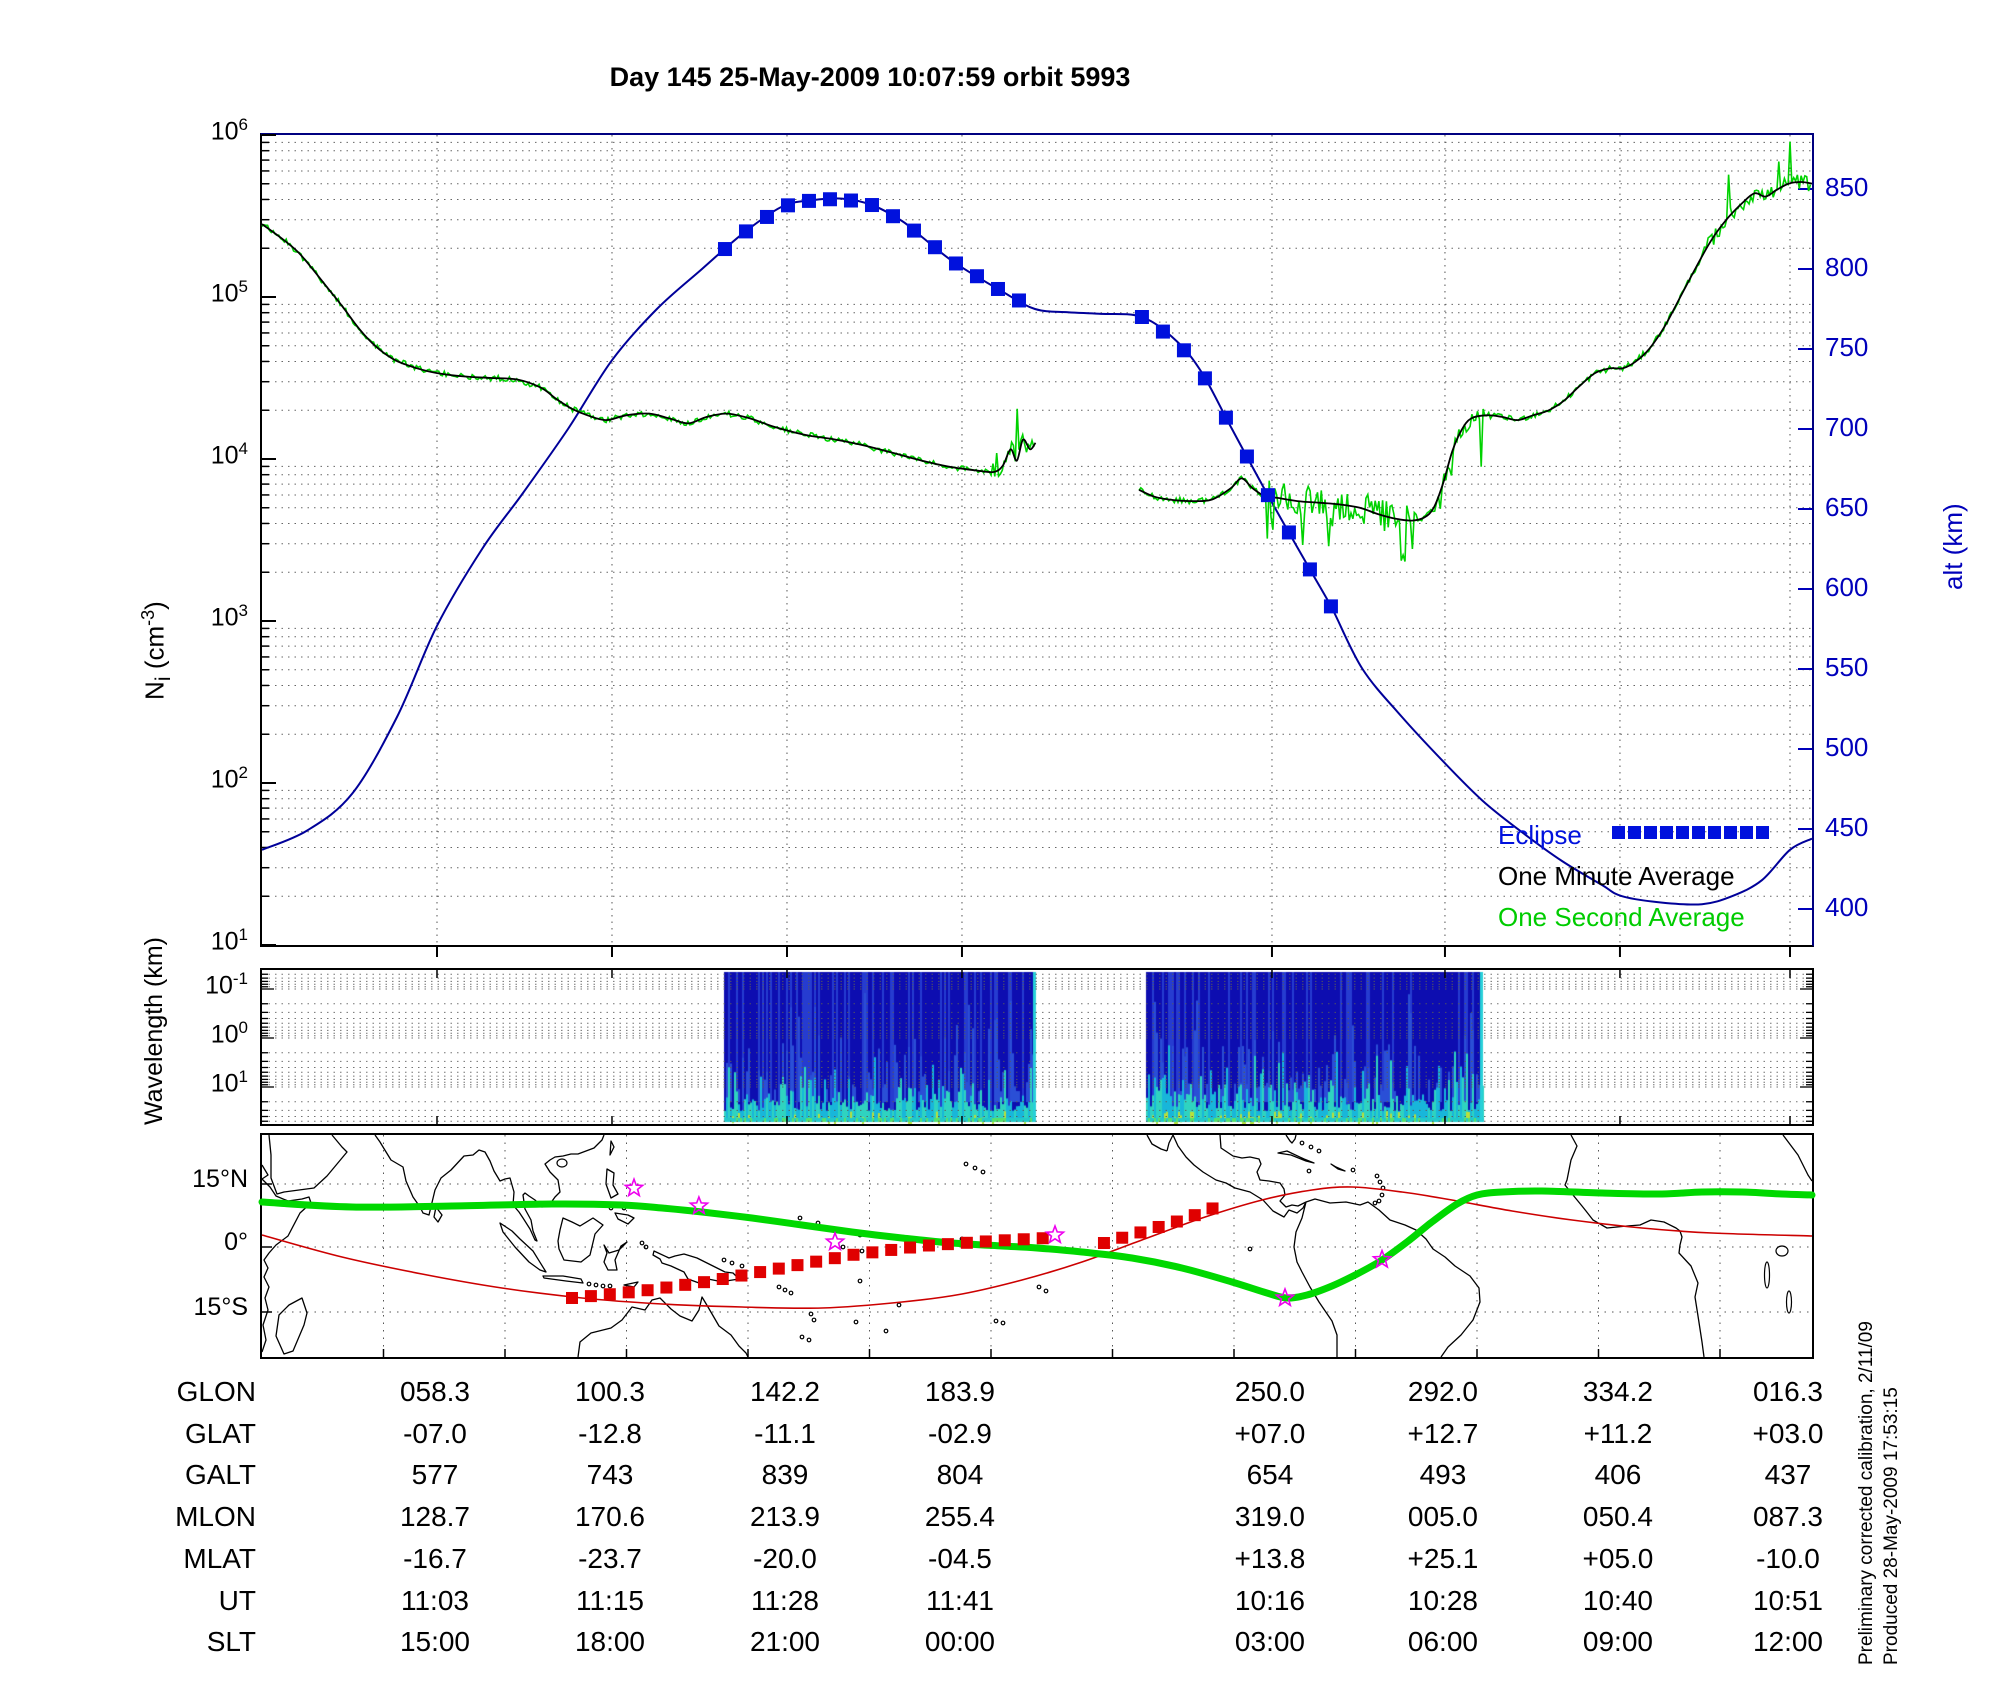 This screenshot has width=2000, height=1700. What do you see at coordinates (785, 1517) in the screenshot?
I see `table-cell-MLON-2: 213.9` at bounding box center [785, 1517].